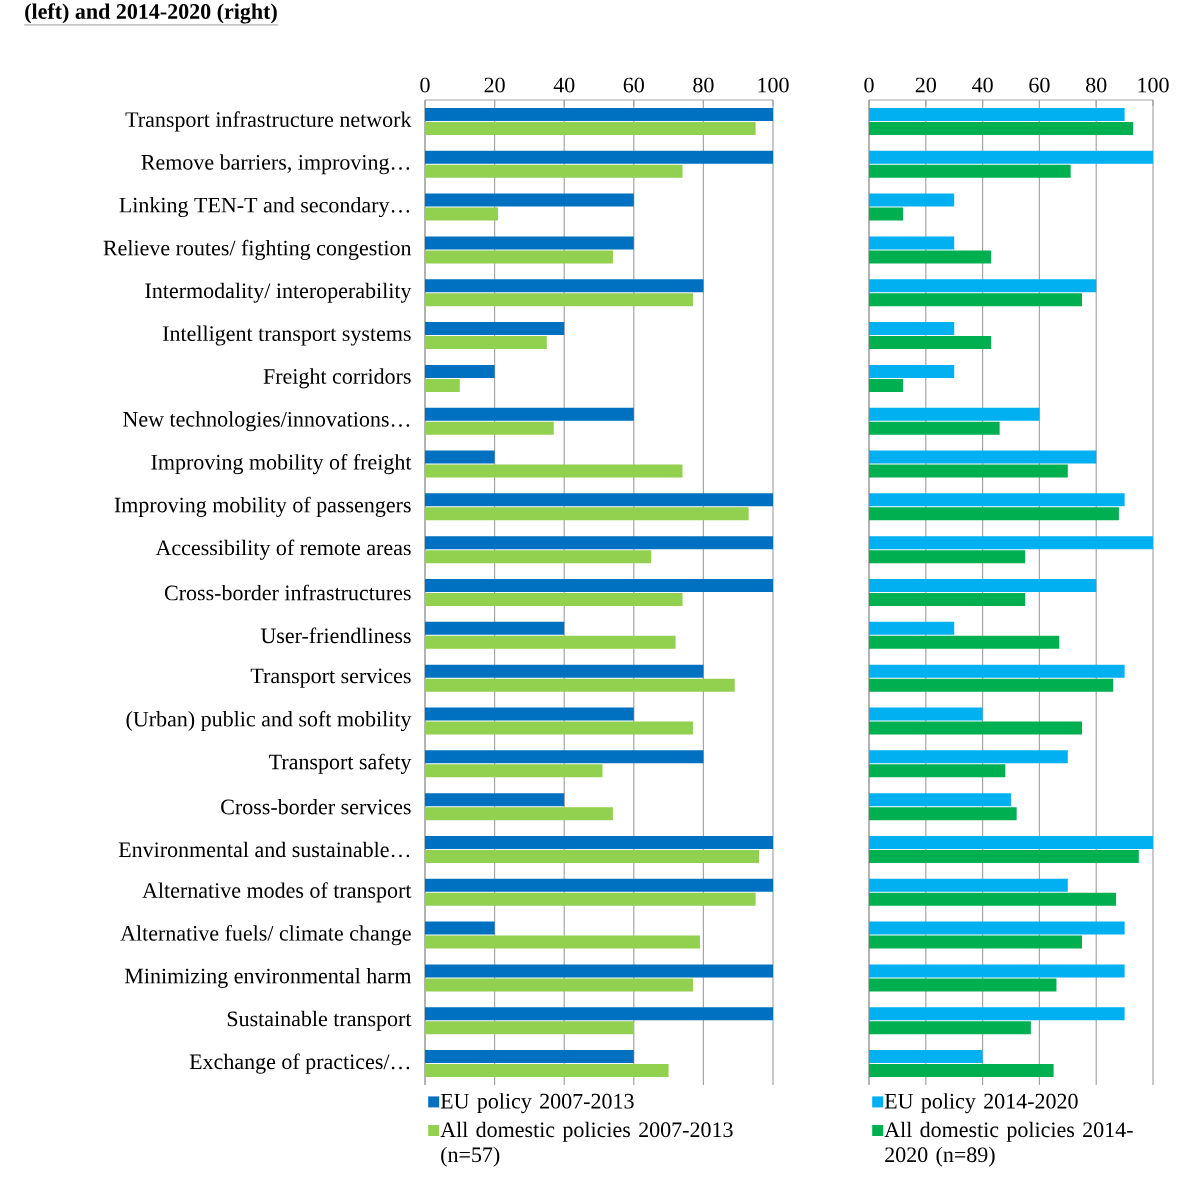 The height and width of the screenshot is (1203, 1190). I want to click on y-tick-label: (Urban) public and soft mobility, so click(269, 721).